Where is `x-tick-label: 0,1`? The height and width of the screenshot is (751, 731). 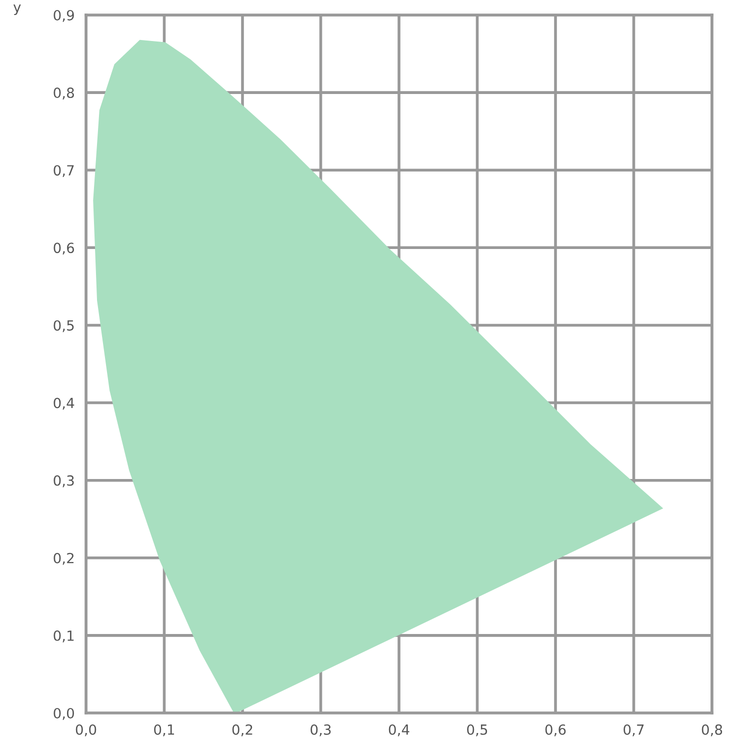 x-tick-label: 0,1 is located at coordinates (164, 730).